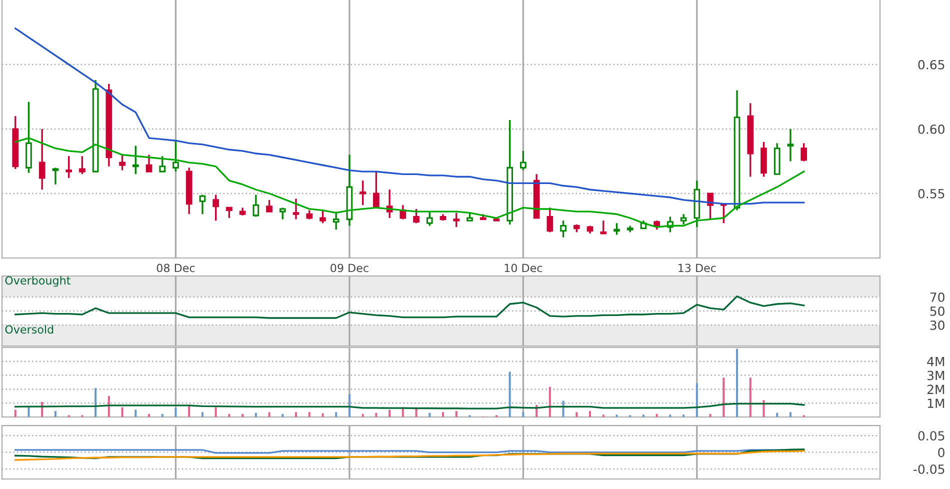 Image resolution: width=950 pixels, height=489 pixels. What do you see at coordinates (937, 325) in the screenshot?
I see `y-tick-label: 30` at bounding box center [937, 325].